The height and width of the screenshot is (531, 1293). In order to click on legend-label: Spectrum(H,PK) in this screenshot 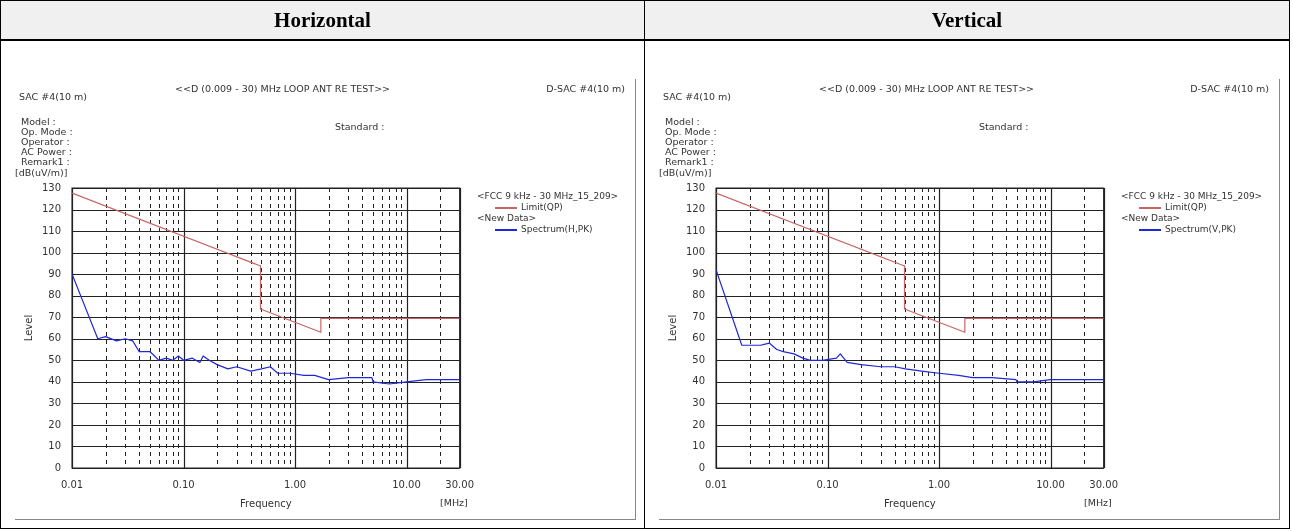, I will do `click(557, 229)`.